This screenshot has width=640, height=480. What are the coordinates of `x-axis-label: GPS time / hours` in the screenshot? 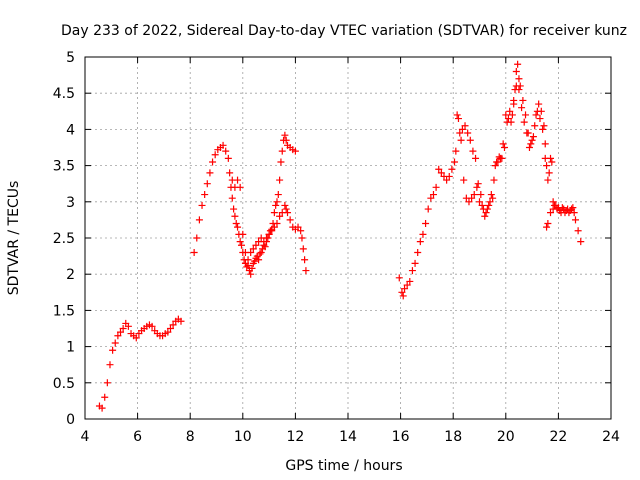 It's located at (343, 466).